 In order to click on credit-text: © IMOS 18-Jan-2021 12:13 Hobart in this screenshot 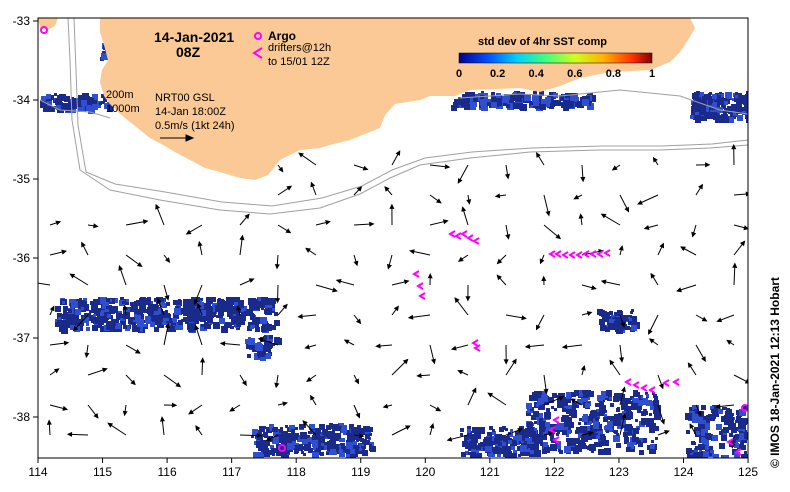, I will do `click(775, 372)`.